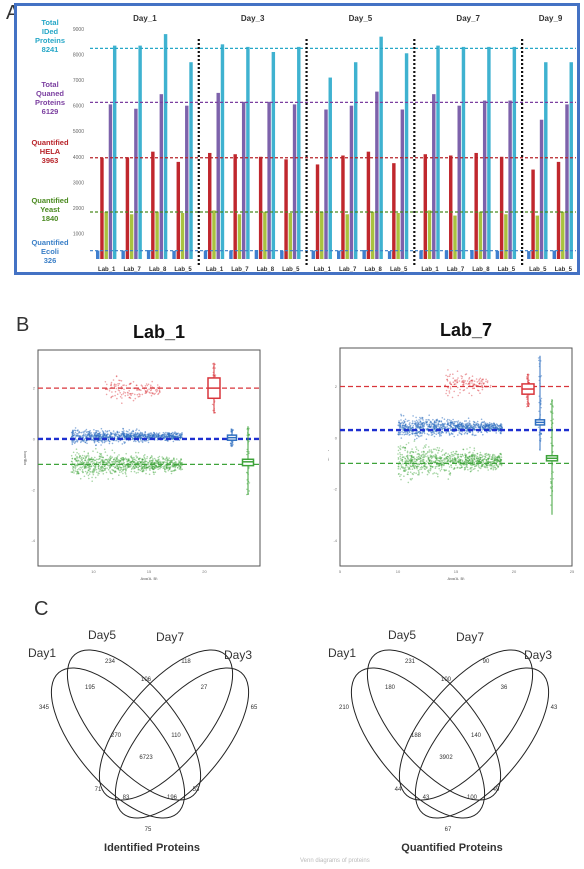 The image size is (584, 869). Describe the element at coordinates (418, 743) in the screenshot. I see `venn-set-outline` at that location.